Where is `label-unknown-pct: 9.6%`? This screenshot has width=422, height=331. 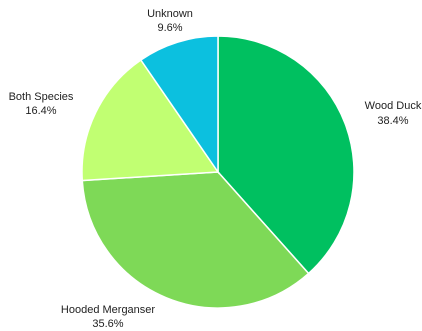
label-unknown-pct: 9.6% is located at coordinates (169, 28).